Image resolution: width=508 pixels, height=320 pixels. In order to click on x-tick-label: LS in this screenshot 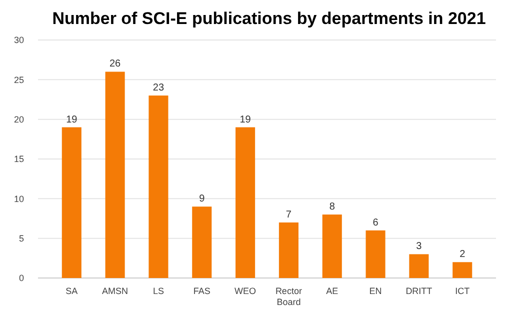, I will do `click(158, 291)`.